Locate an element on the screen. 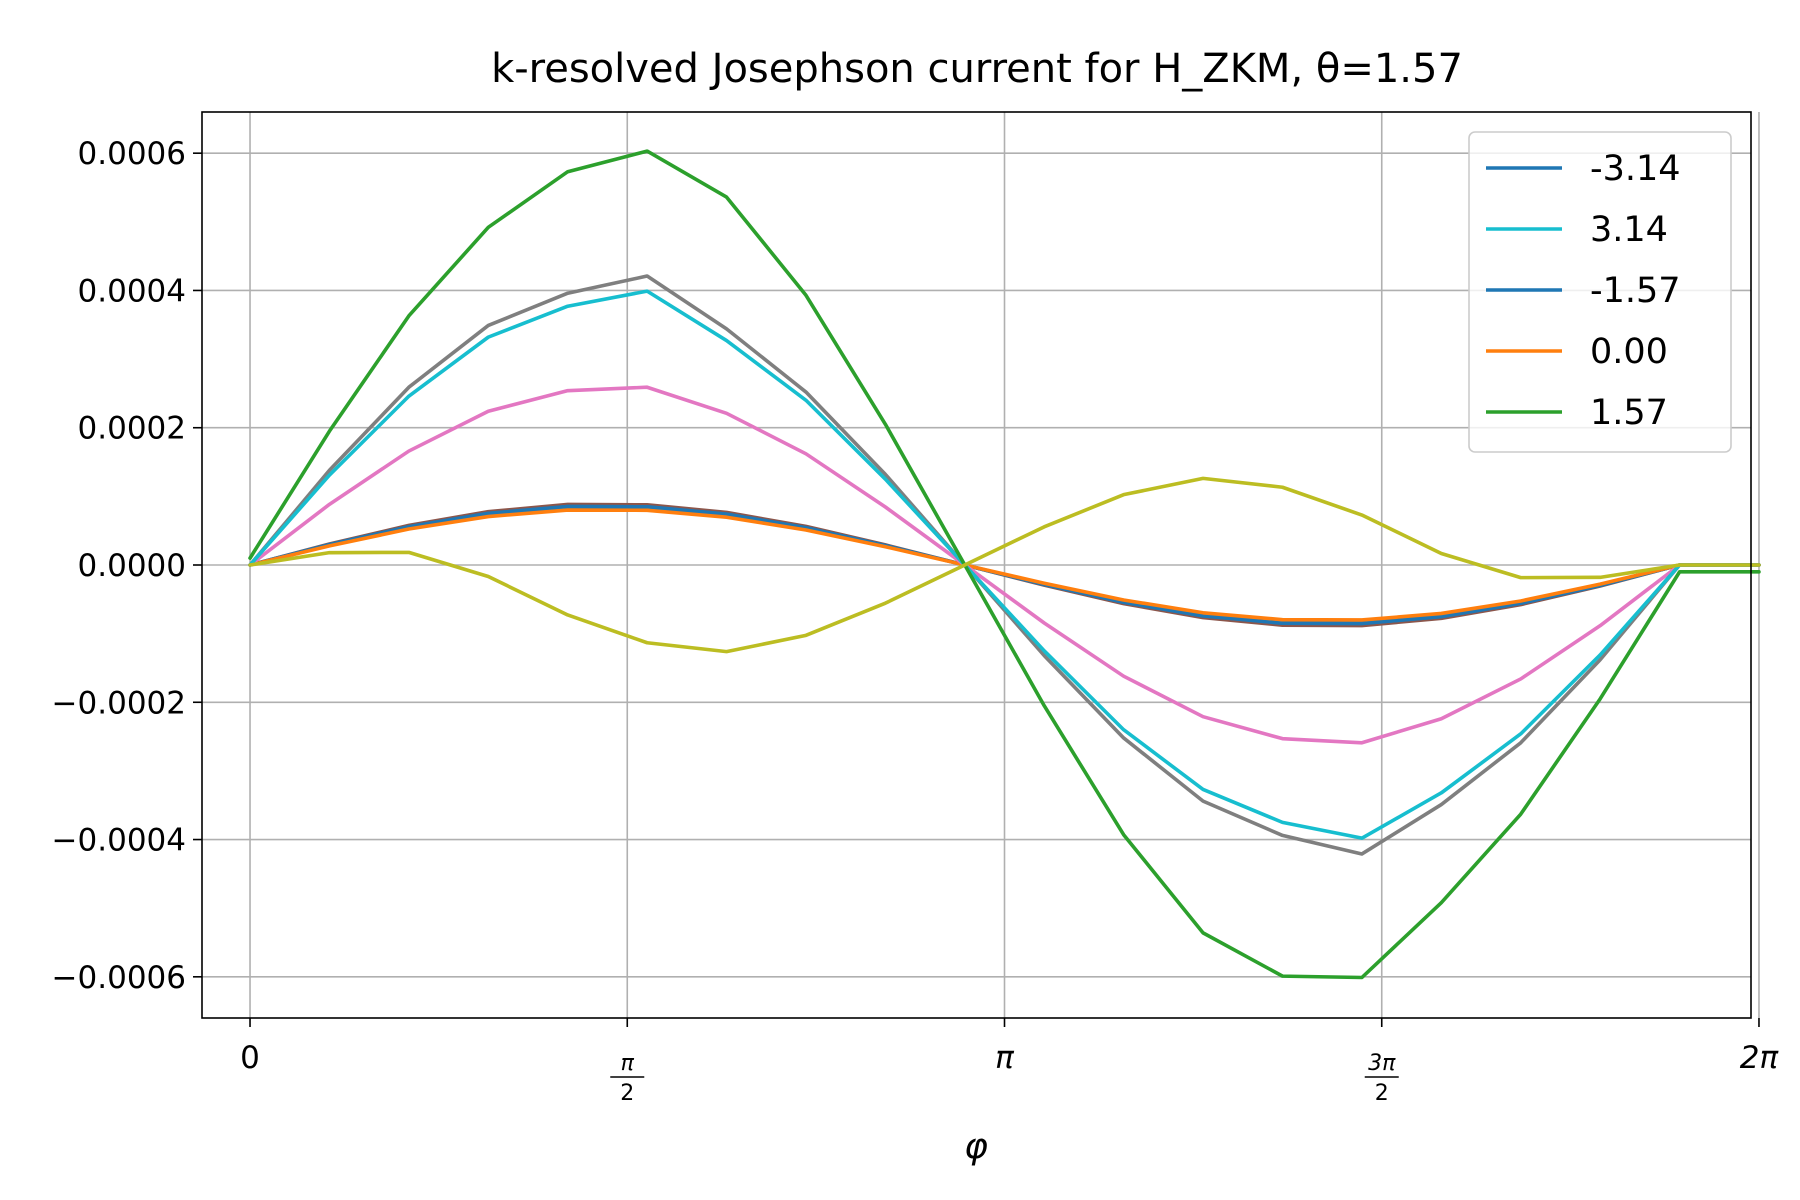 The image size is (1800, 1200). legend-entry-label: 0.00 is located at coordinates (1629, 352).